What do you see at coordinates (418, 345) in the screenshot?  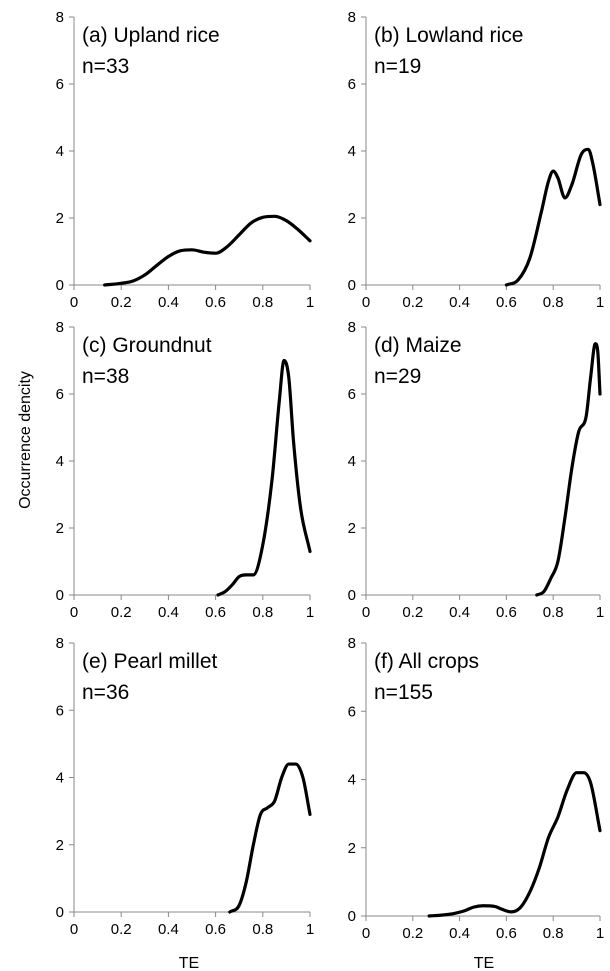 I see `panel-title: (d) Maize` at bounding box center [418, 345].